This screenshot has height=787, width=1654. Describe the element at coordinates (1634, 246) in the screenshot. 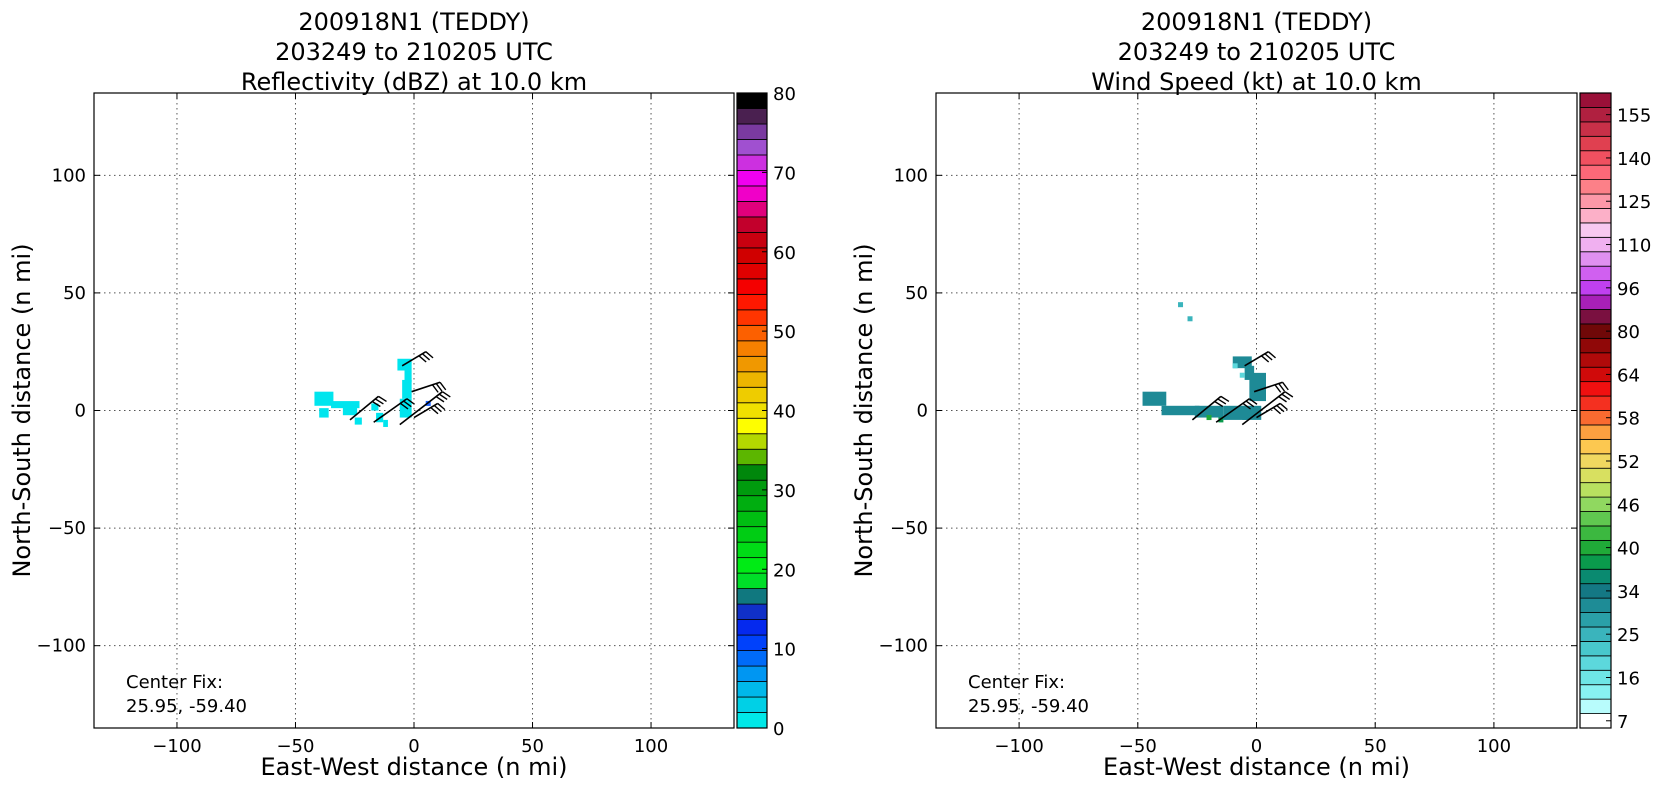

I see `colorbar-tick-label: 110` at that location.